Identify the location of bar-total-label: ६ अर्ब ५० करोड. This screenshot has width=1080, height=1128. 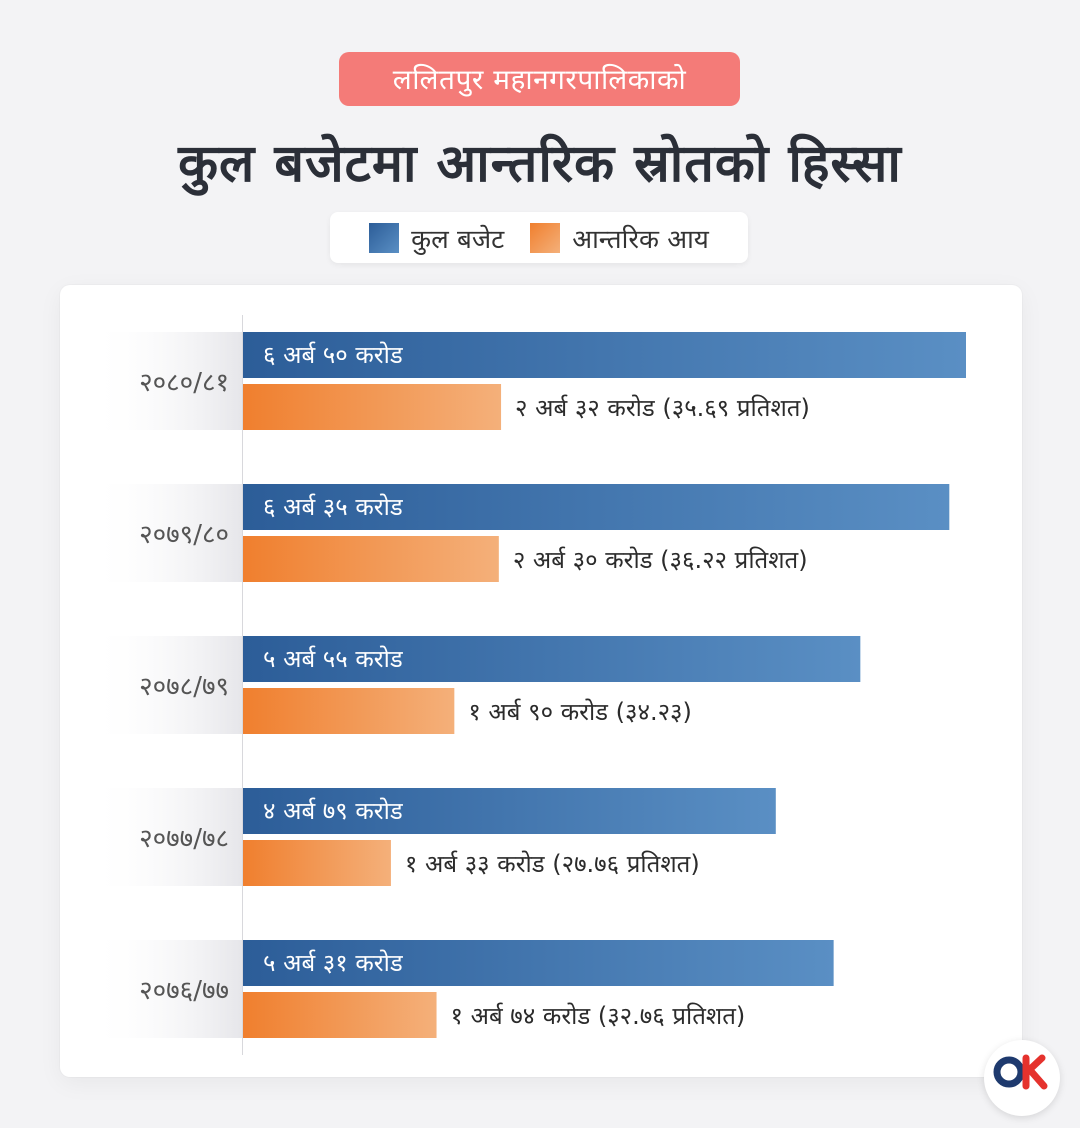
(333, 355).